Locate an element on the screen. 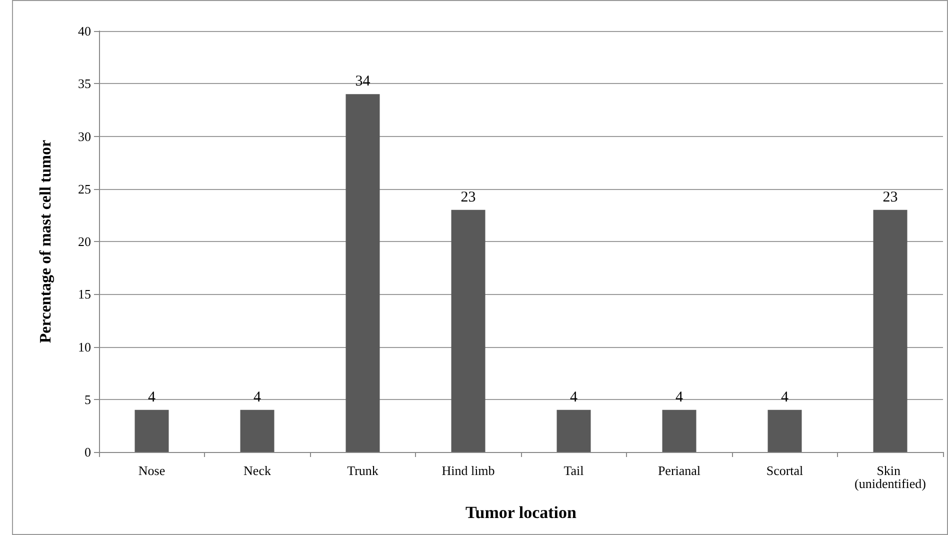  x-tick-label: Tail is located at coordinates (574, 470).